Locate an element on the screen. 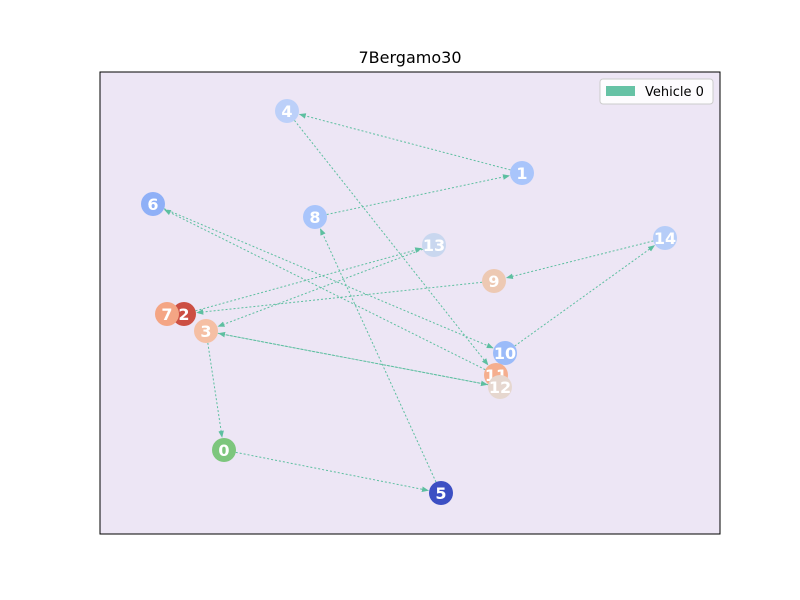 The height and width of the screenshot is (600, 800). node-13: 13 is located at coordinates (434, 245).